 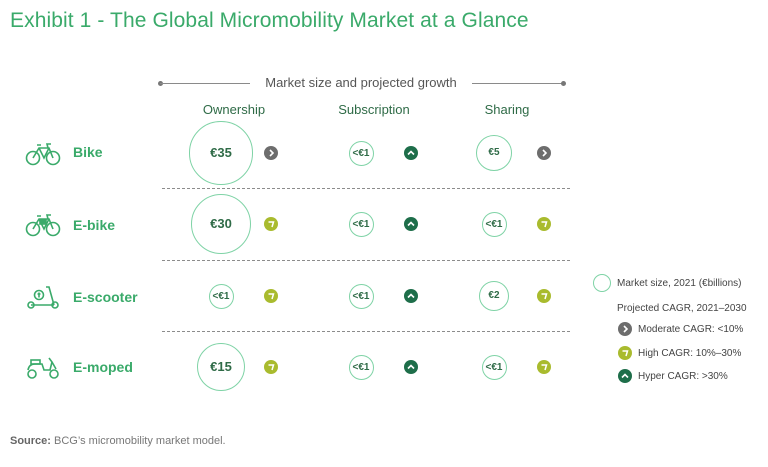 I want to click on row-label-bike: Bike, so click(x=88, y=152).